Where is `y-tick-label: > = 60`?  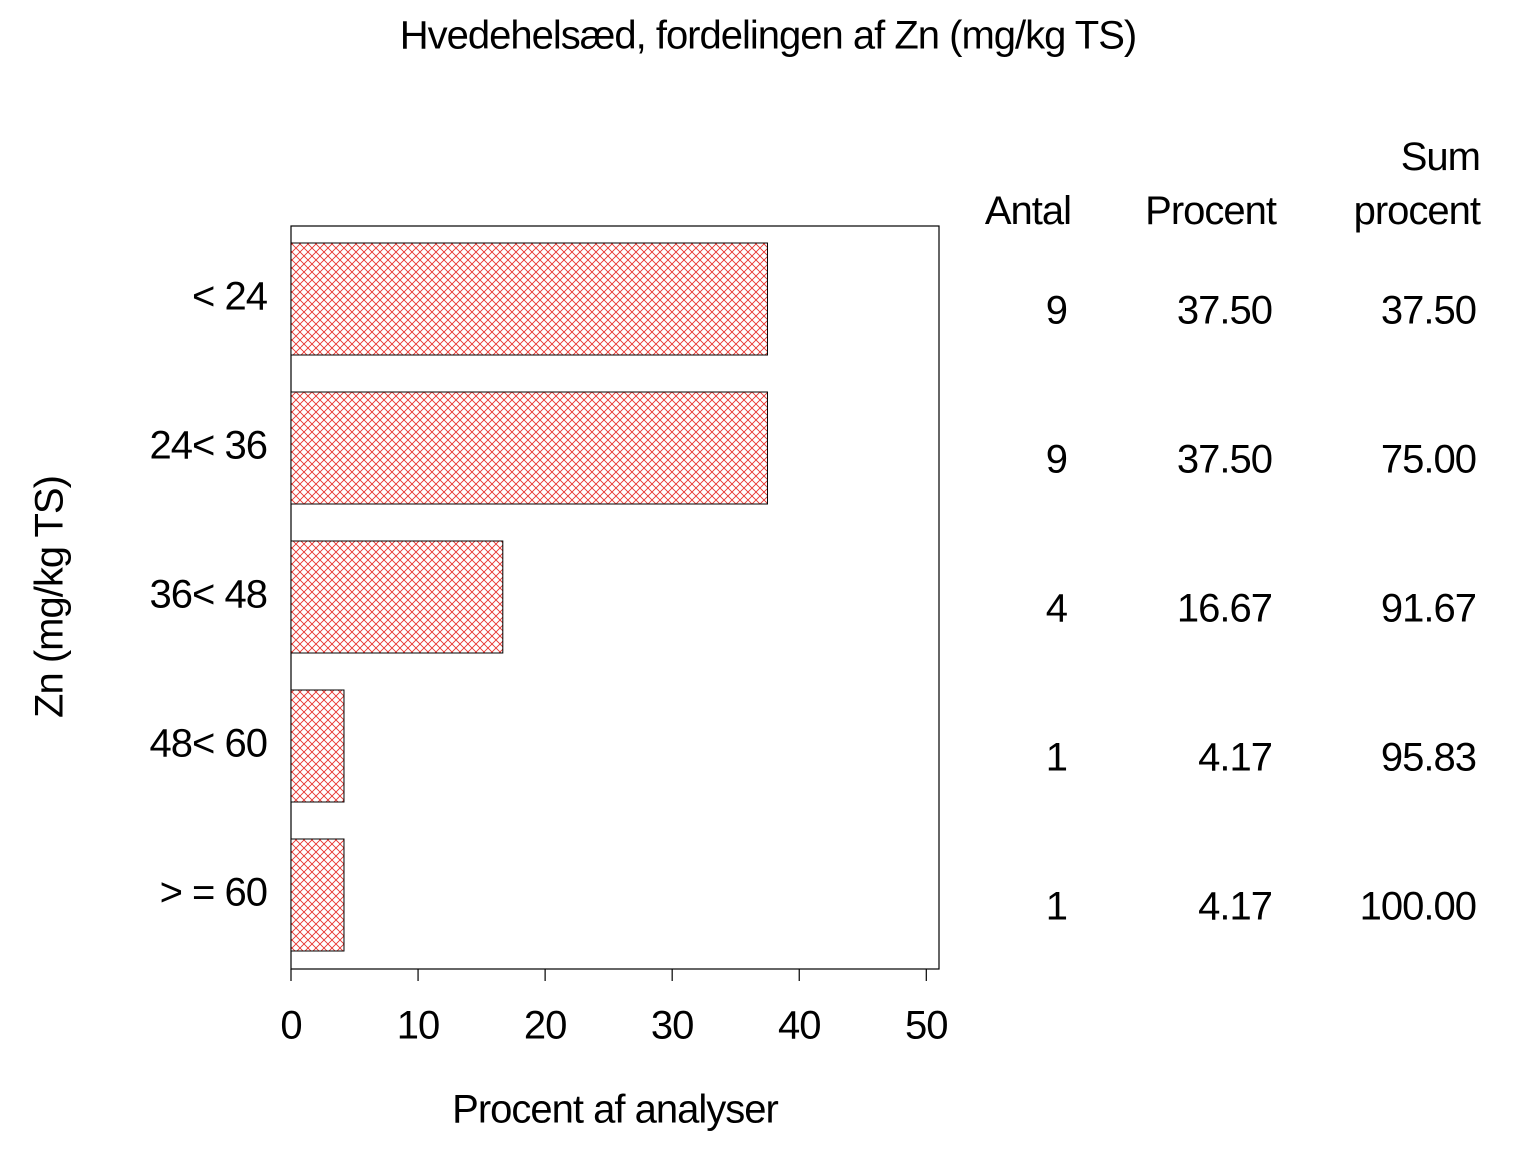 y-tick-label: > = 60 is located at coordinates (213, 893).